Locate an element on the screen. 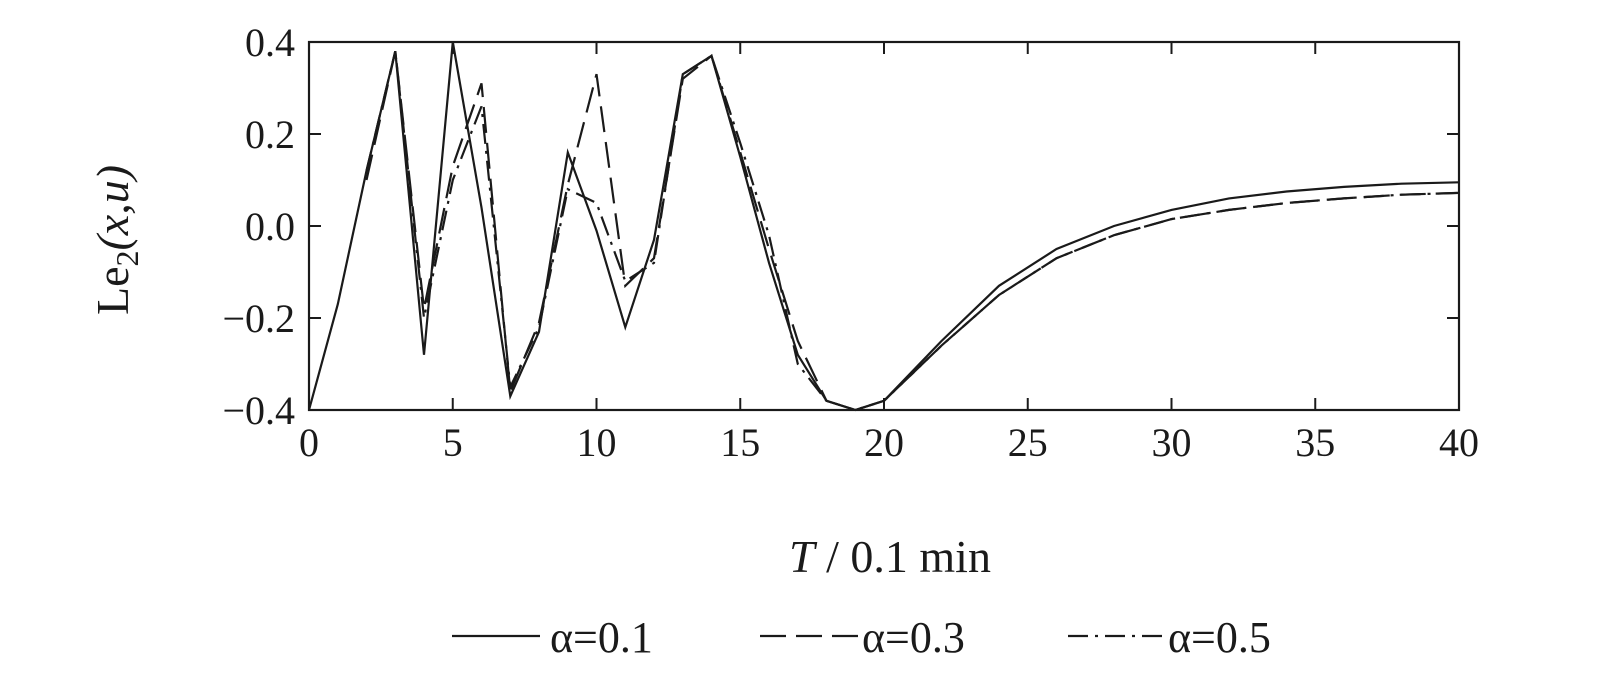 The width and height of the screenshot is (1610, 694). x-axis-title-unit: / 0.1 min is located at coordinates (903, 556).